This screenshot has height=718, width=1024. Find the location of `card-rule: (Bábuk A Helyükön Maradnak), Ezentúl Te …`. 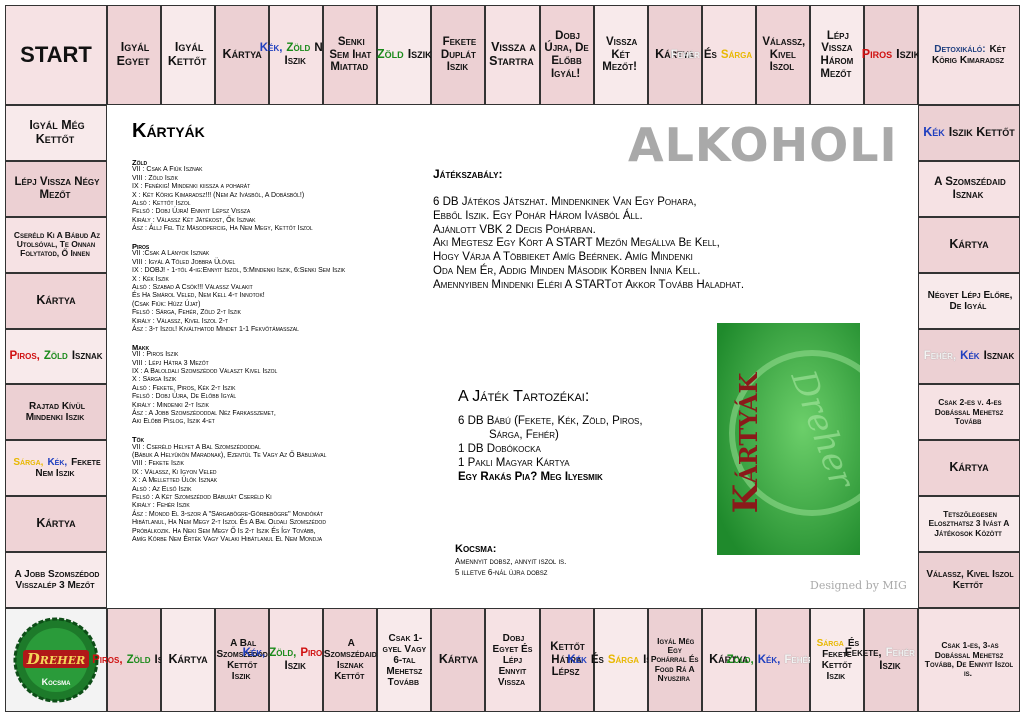

card-rule: (Bábuk A Helyükön Maradnak), Ezentúl Te … is located at coordinates (229, 455).